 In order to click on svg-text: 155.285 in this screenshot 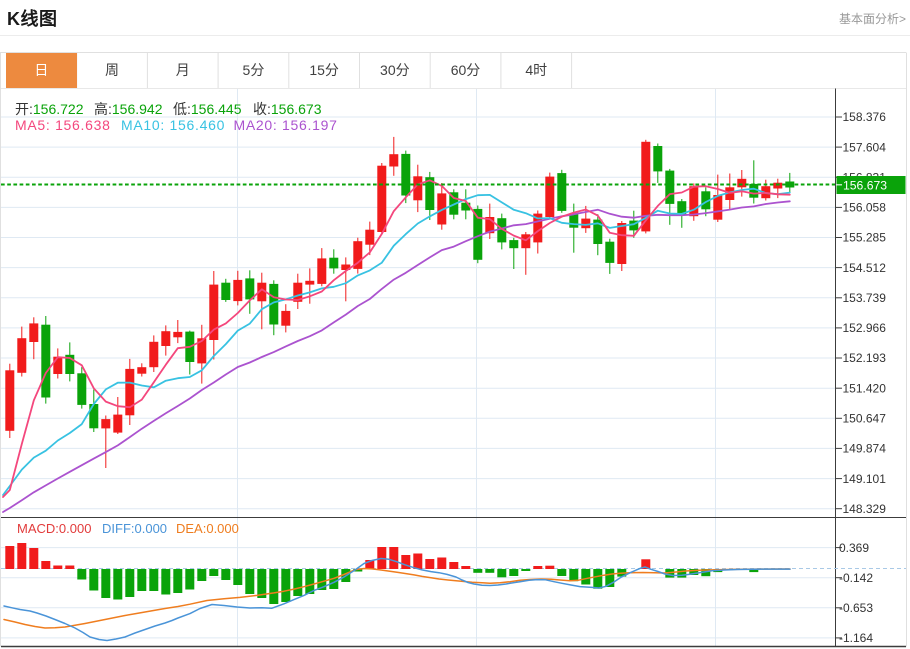, I will do `click(865, 238)`.